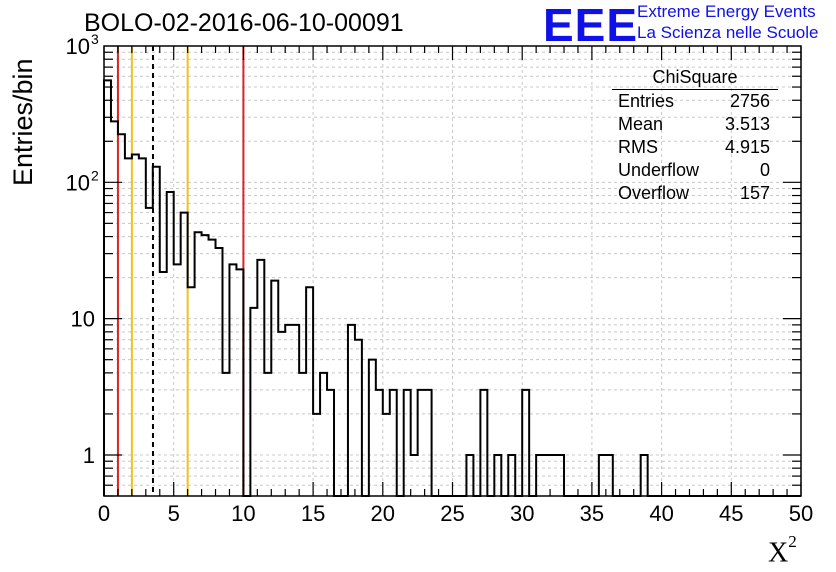 This screenshot has width=836, height=572. Describe the element at coordinates (754, 193) in the screenshot. I see `stats-value: 157` at that location.